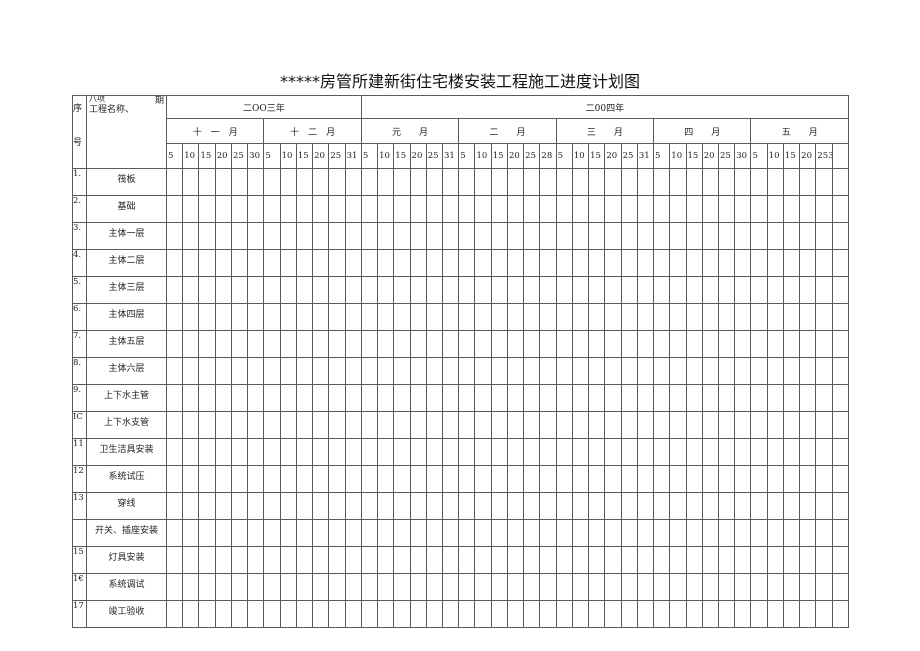 The image size is (920, 651). What do you see at coordinates (79, 560) in the screenshot?
I see `row-seq: 15` at bounding box center [79, 560].